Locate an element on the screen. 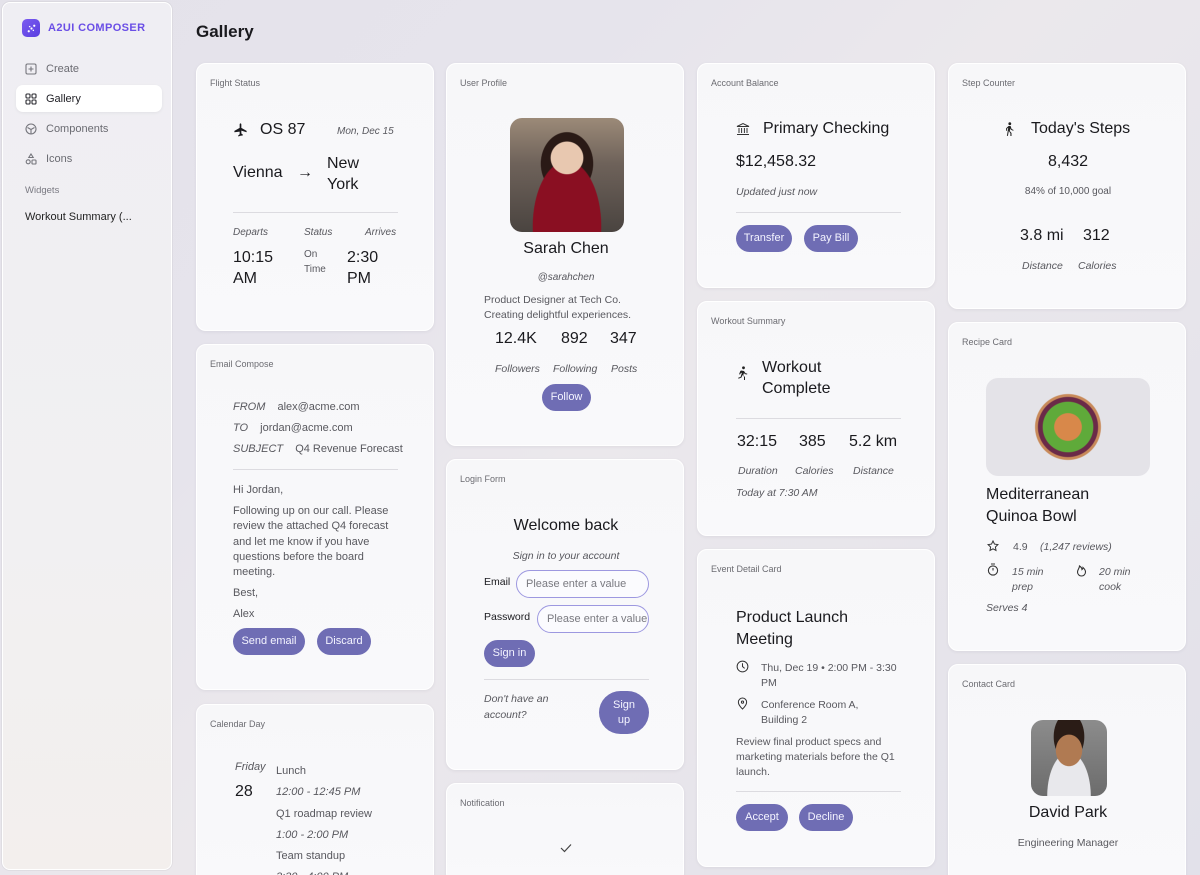  stat-posts-label: Posts is located at coordinates (624, 369).